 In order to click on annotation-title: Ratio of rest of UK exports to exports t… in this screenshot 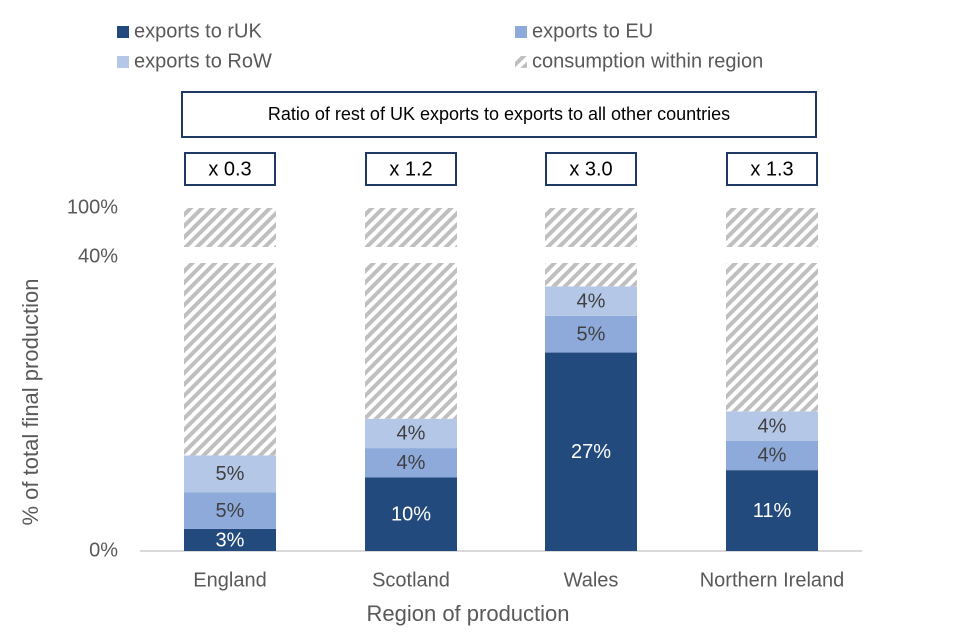, I will do `click(499, 114)`.